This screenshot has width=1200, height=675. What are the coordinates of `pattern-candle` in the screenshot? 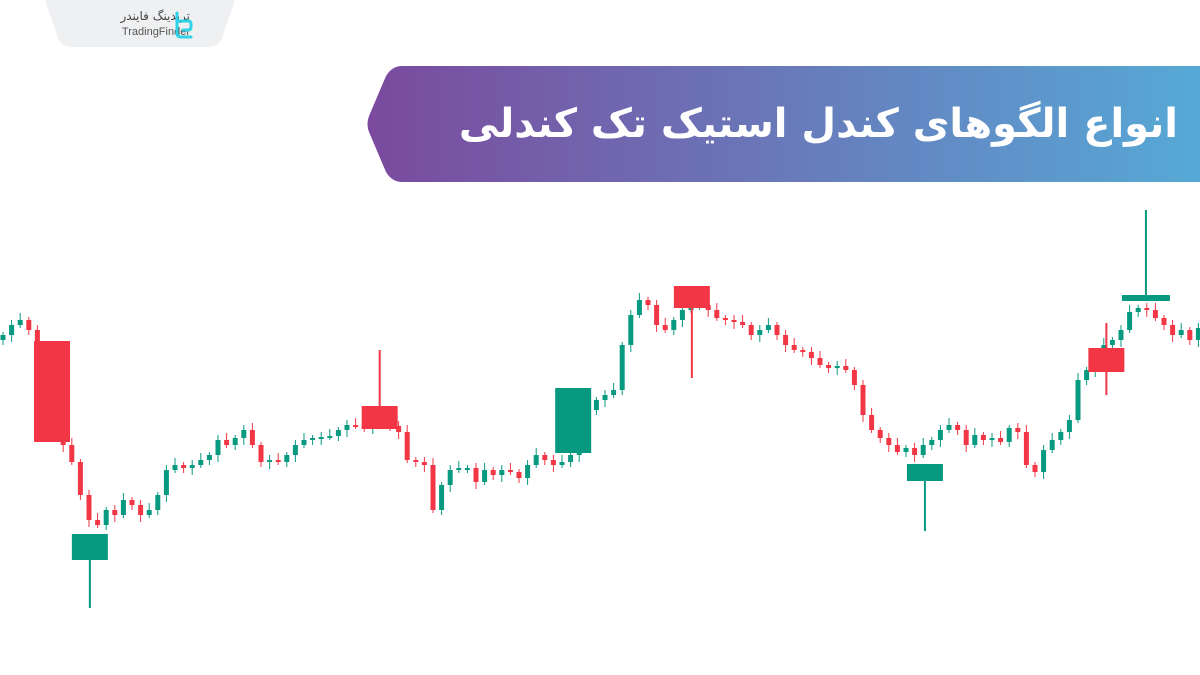 It's located at (924, 497).